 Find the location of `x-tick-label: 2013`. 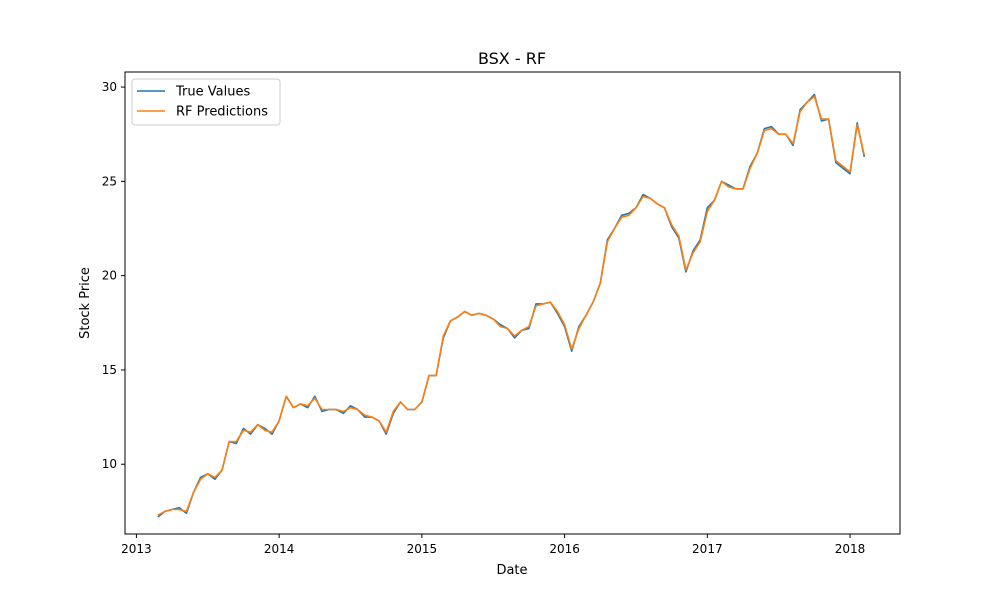

x-tick-label: 2013 is located at coordinates (136, 549).